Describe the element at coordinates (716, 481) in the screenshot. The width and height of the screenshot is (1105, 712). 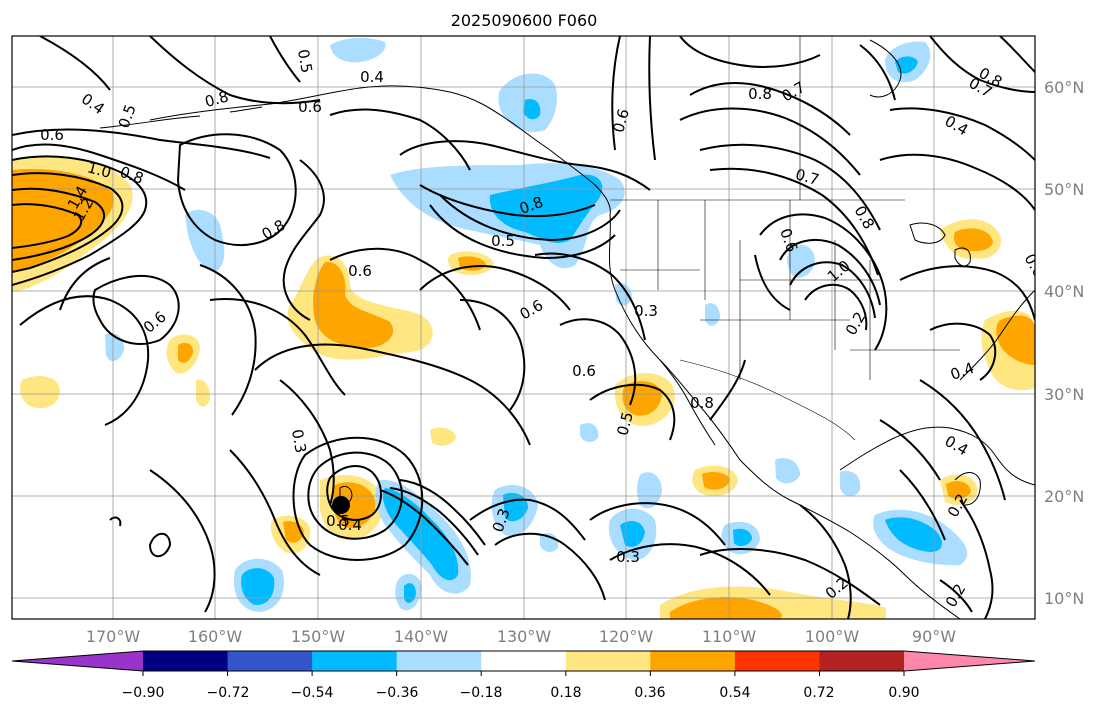
I see `shade-orange-small2` at that location.